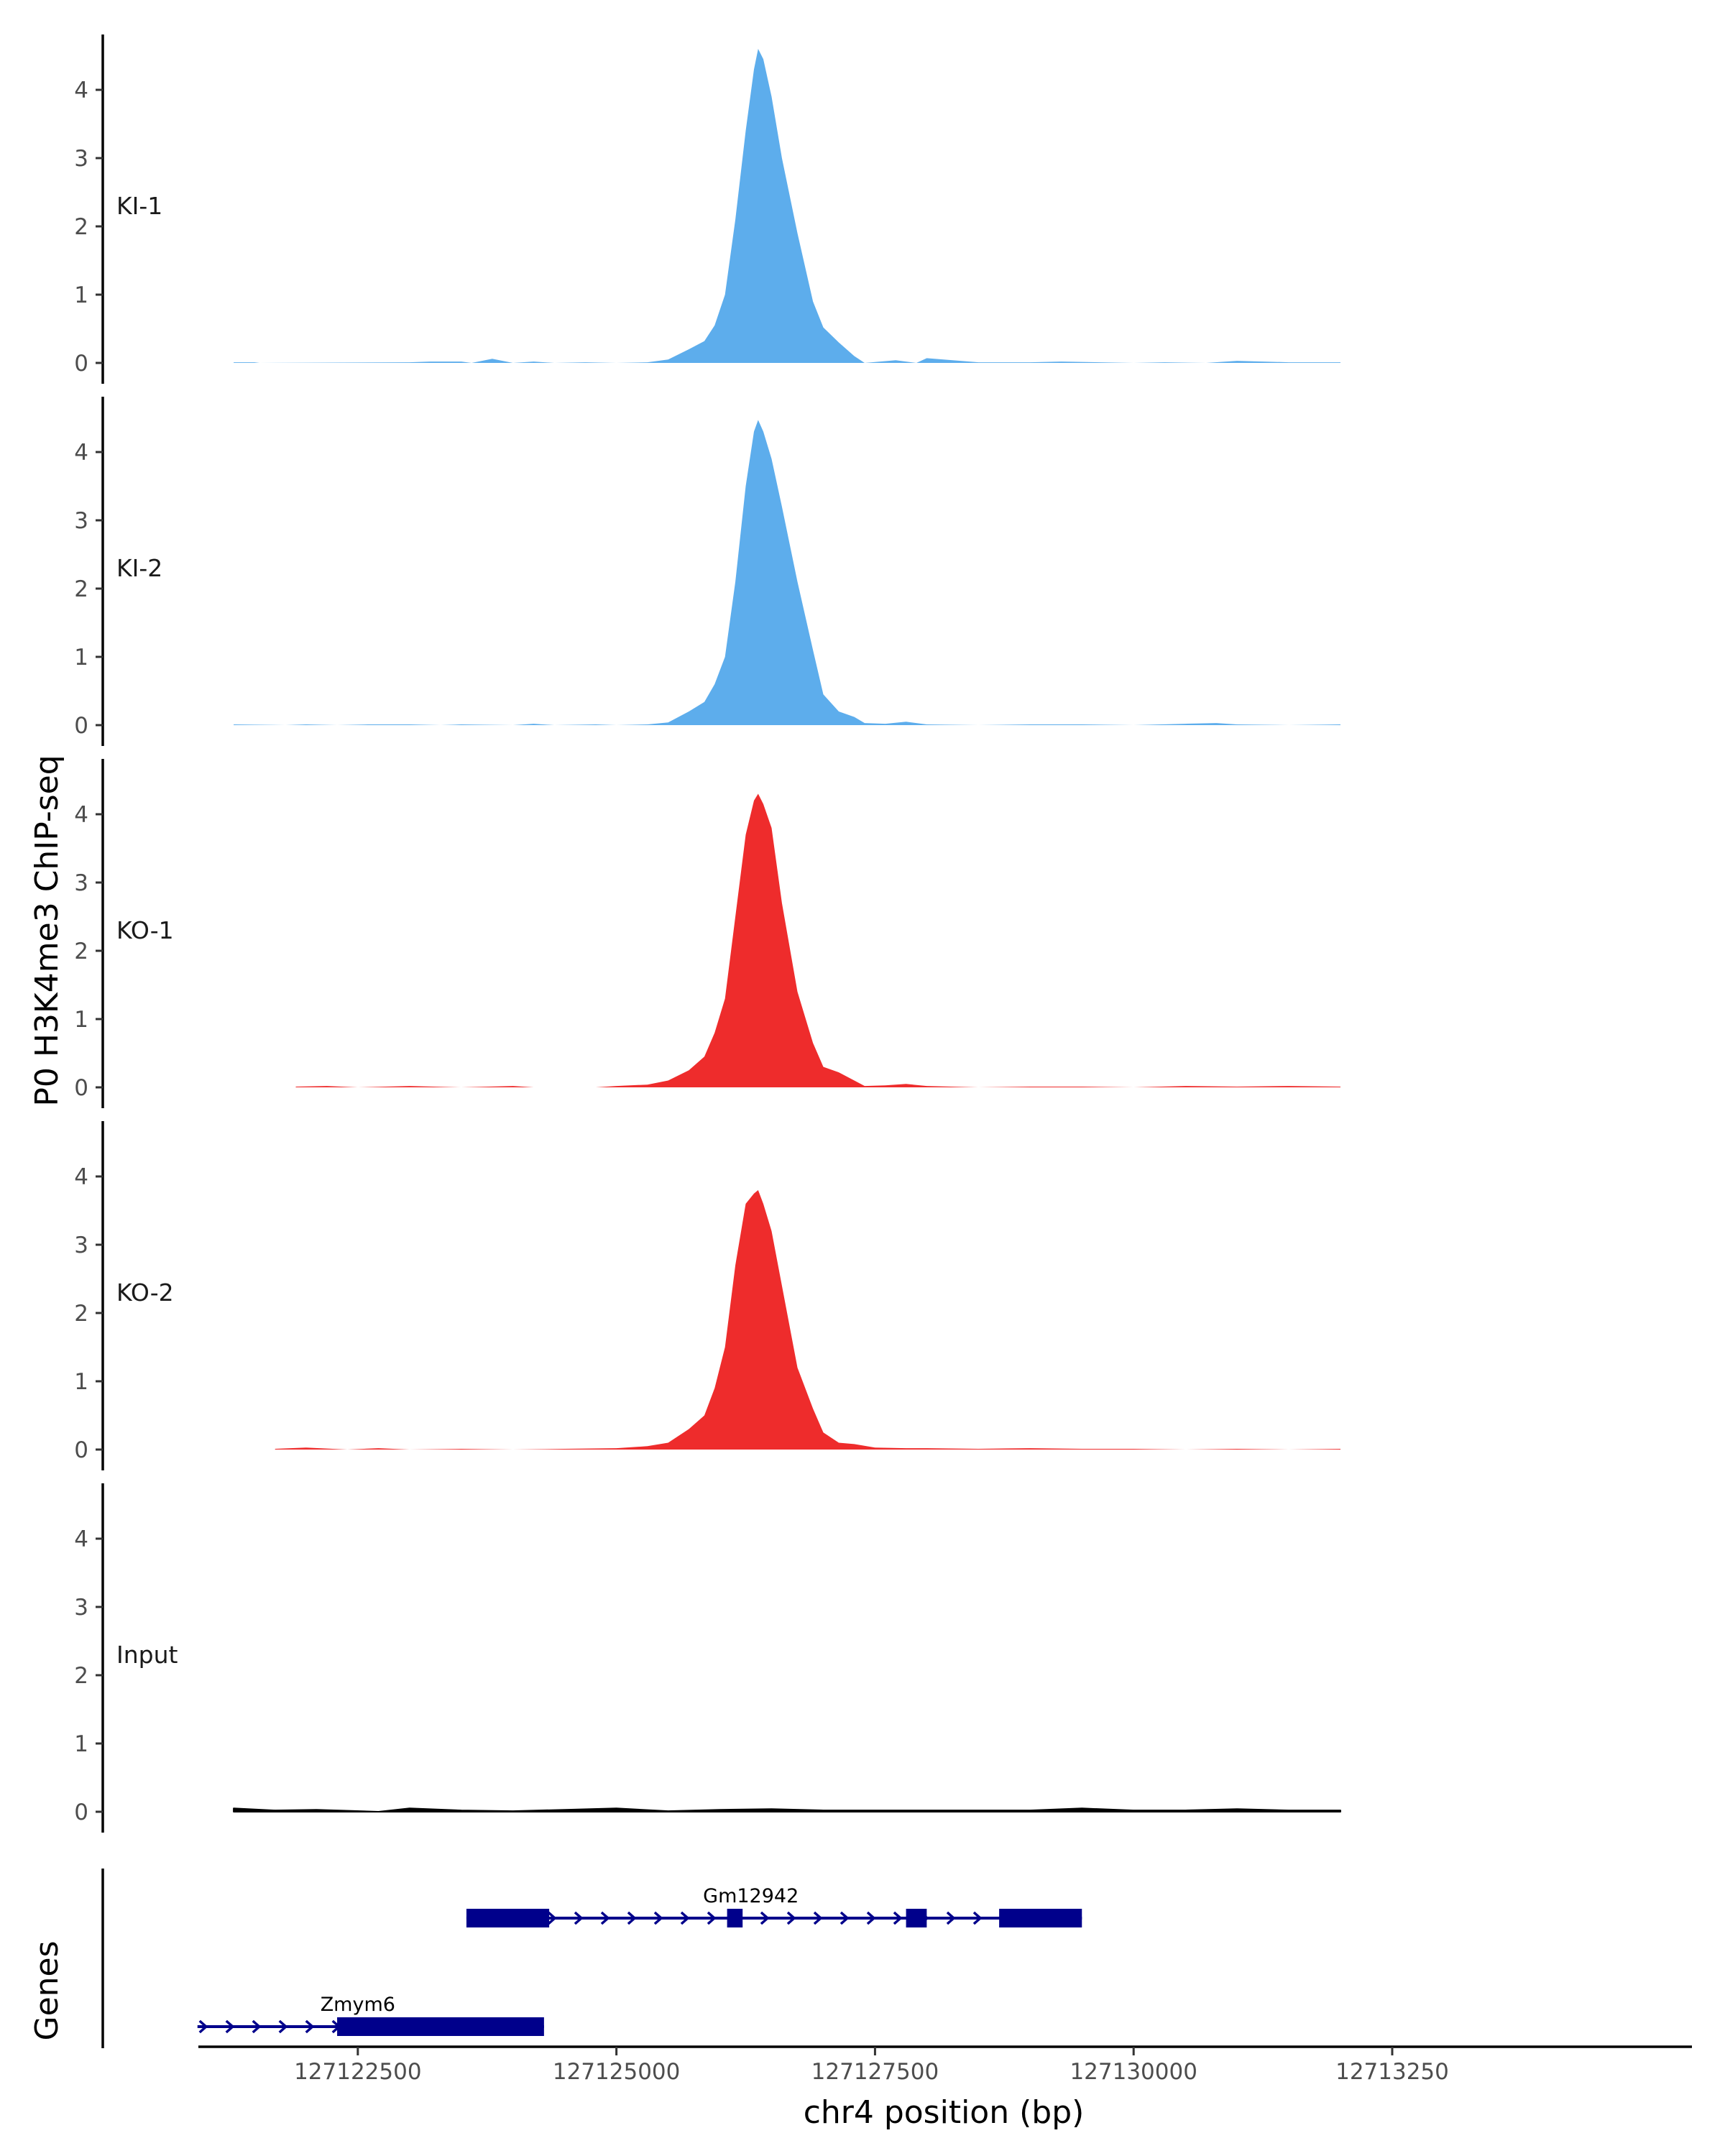  I want to click on gene-gm12942: Gm12942, so click(774, 1906).